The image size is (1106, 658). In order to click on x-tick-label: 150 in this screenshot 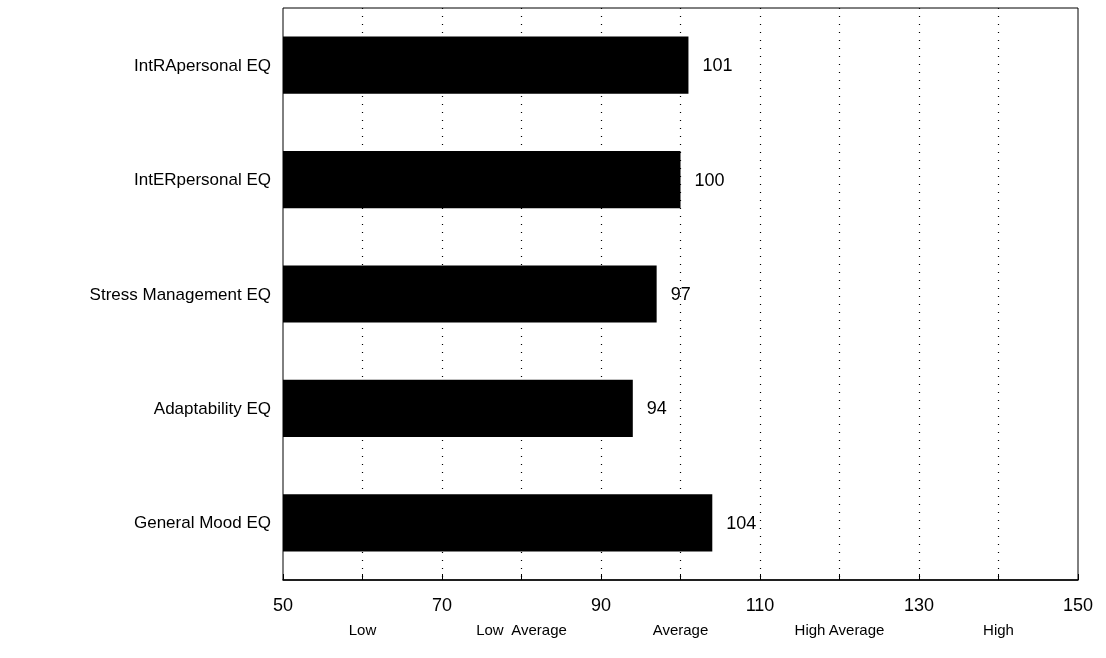, I will do `click(1078, 605)`.